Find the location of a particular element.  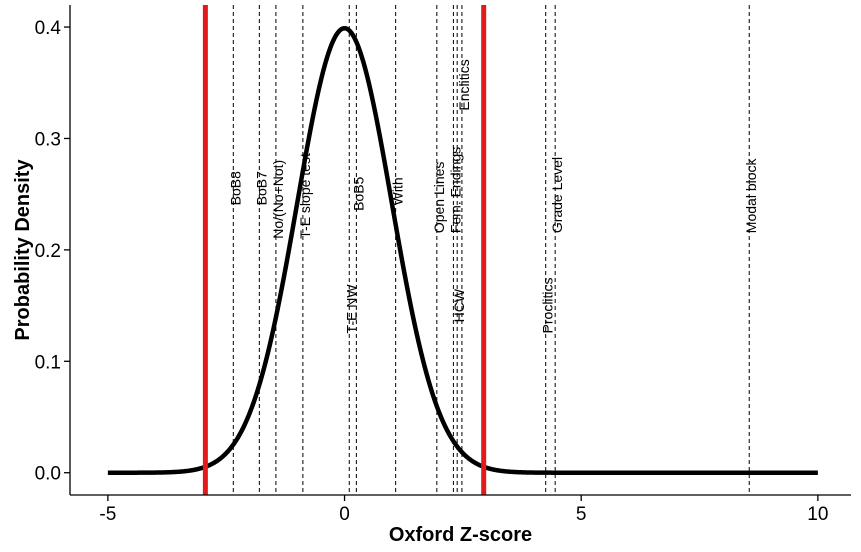

x-tick-label: 10 is located at coordinates (817, 514).